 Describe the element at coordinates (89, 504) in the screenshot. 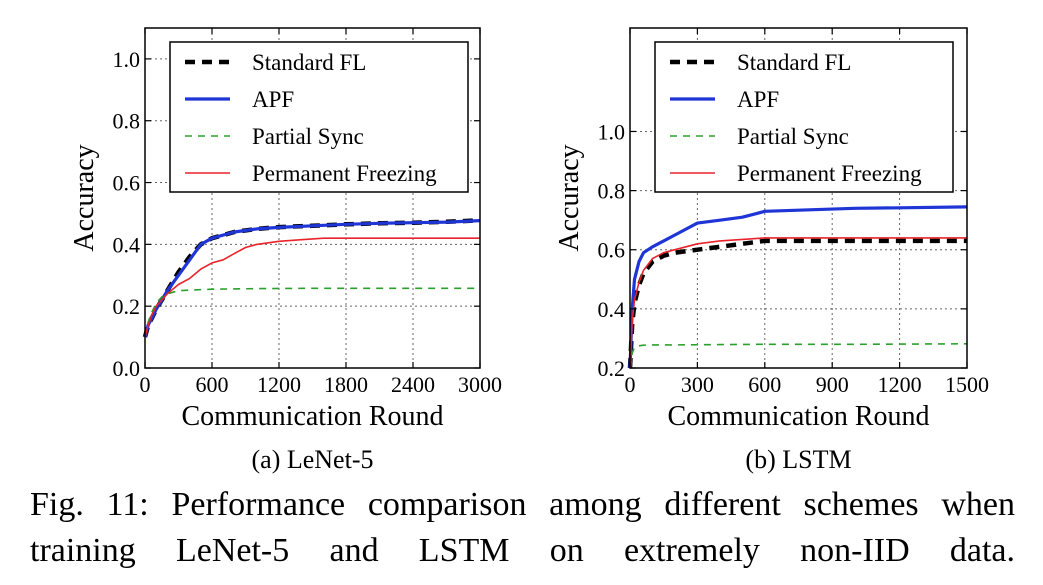

I see `caption-label: Fig. 11:` at that location.